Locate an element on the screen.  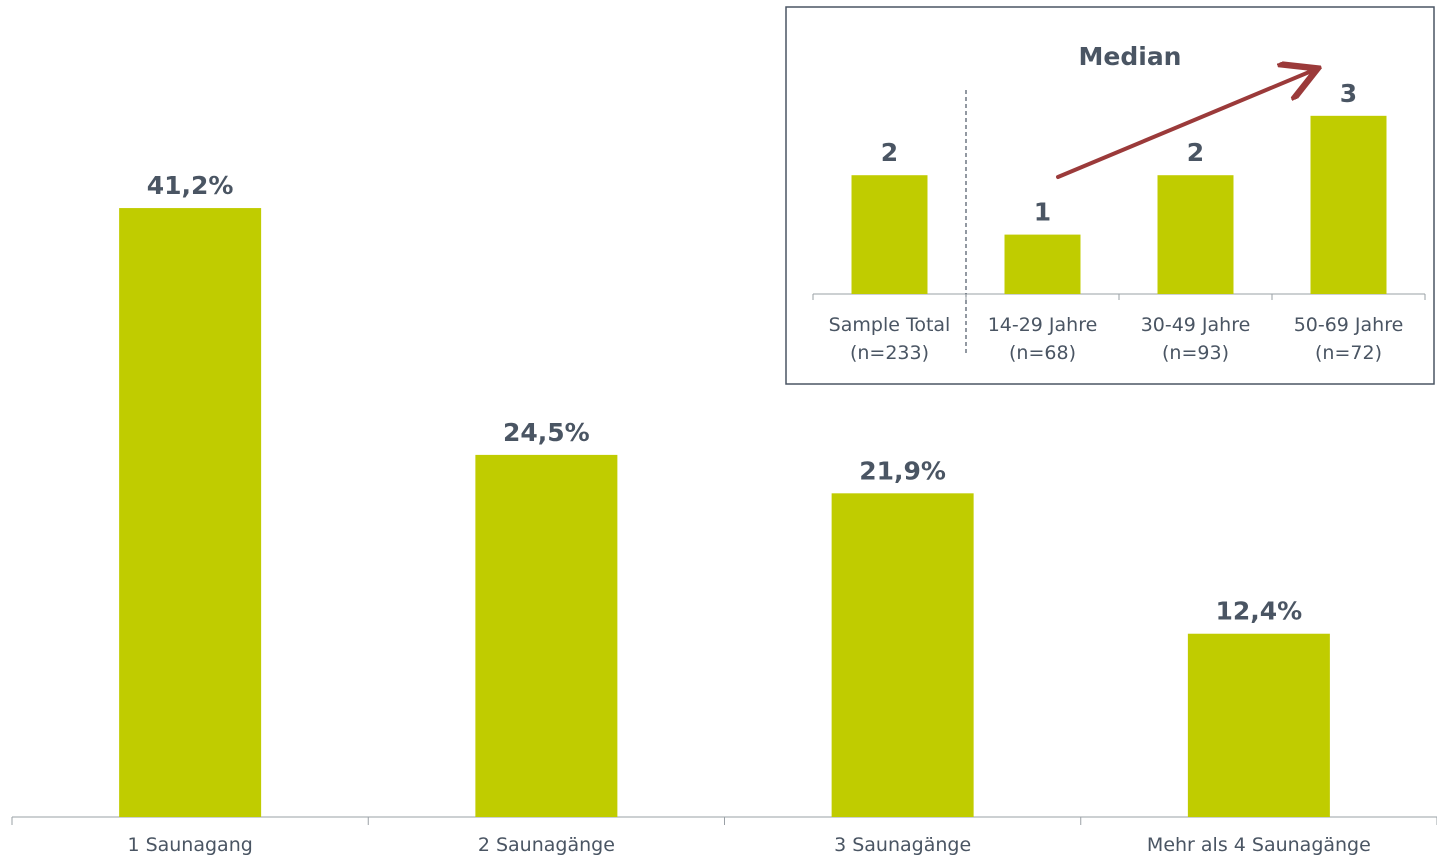
inset-category-label: 50-69 Jahre is located at coordinates (1349, 325).